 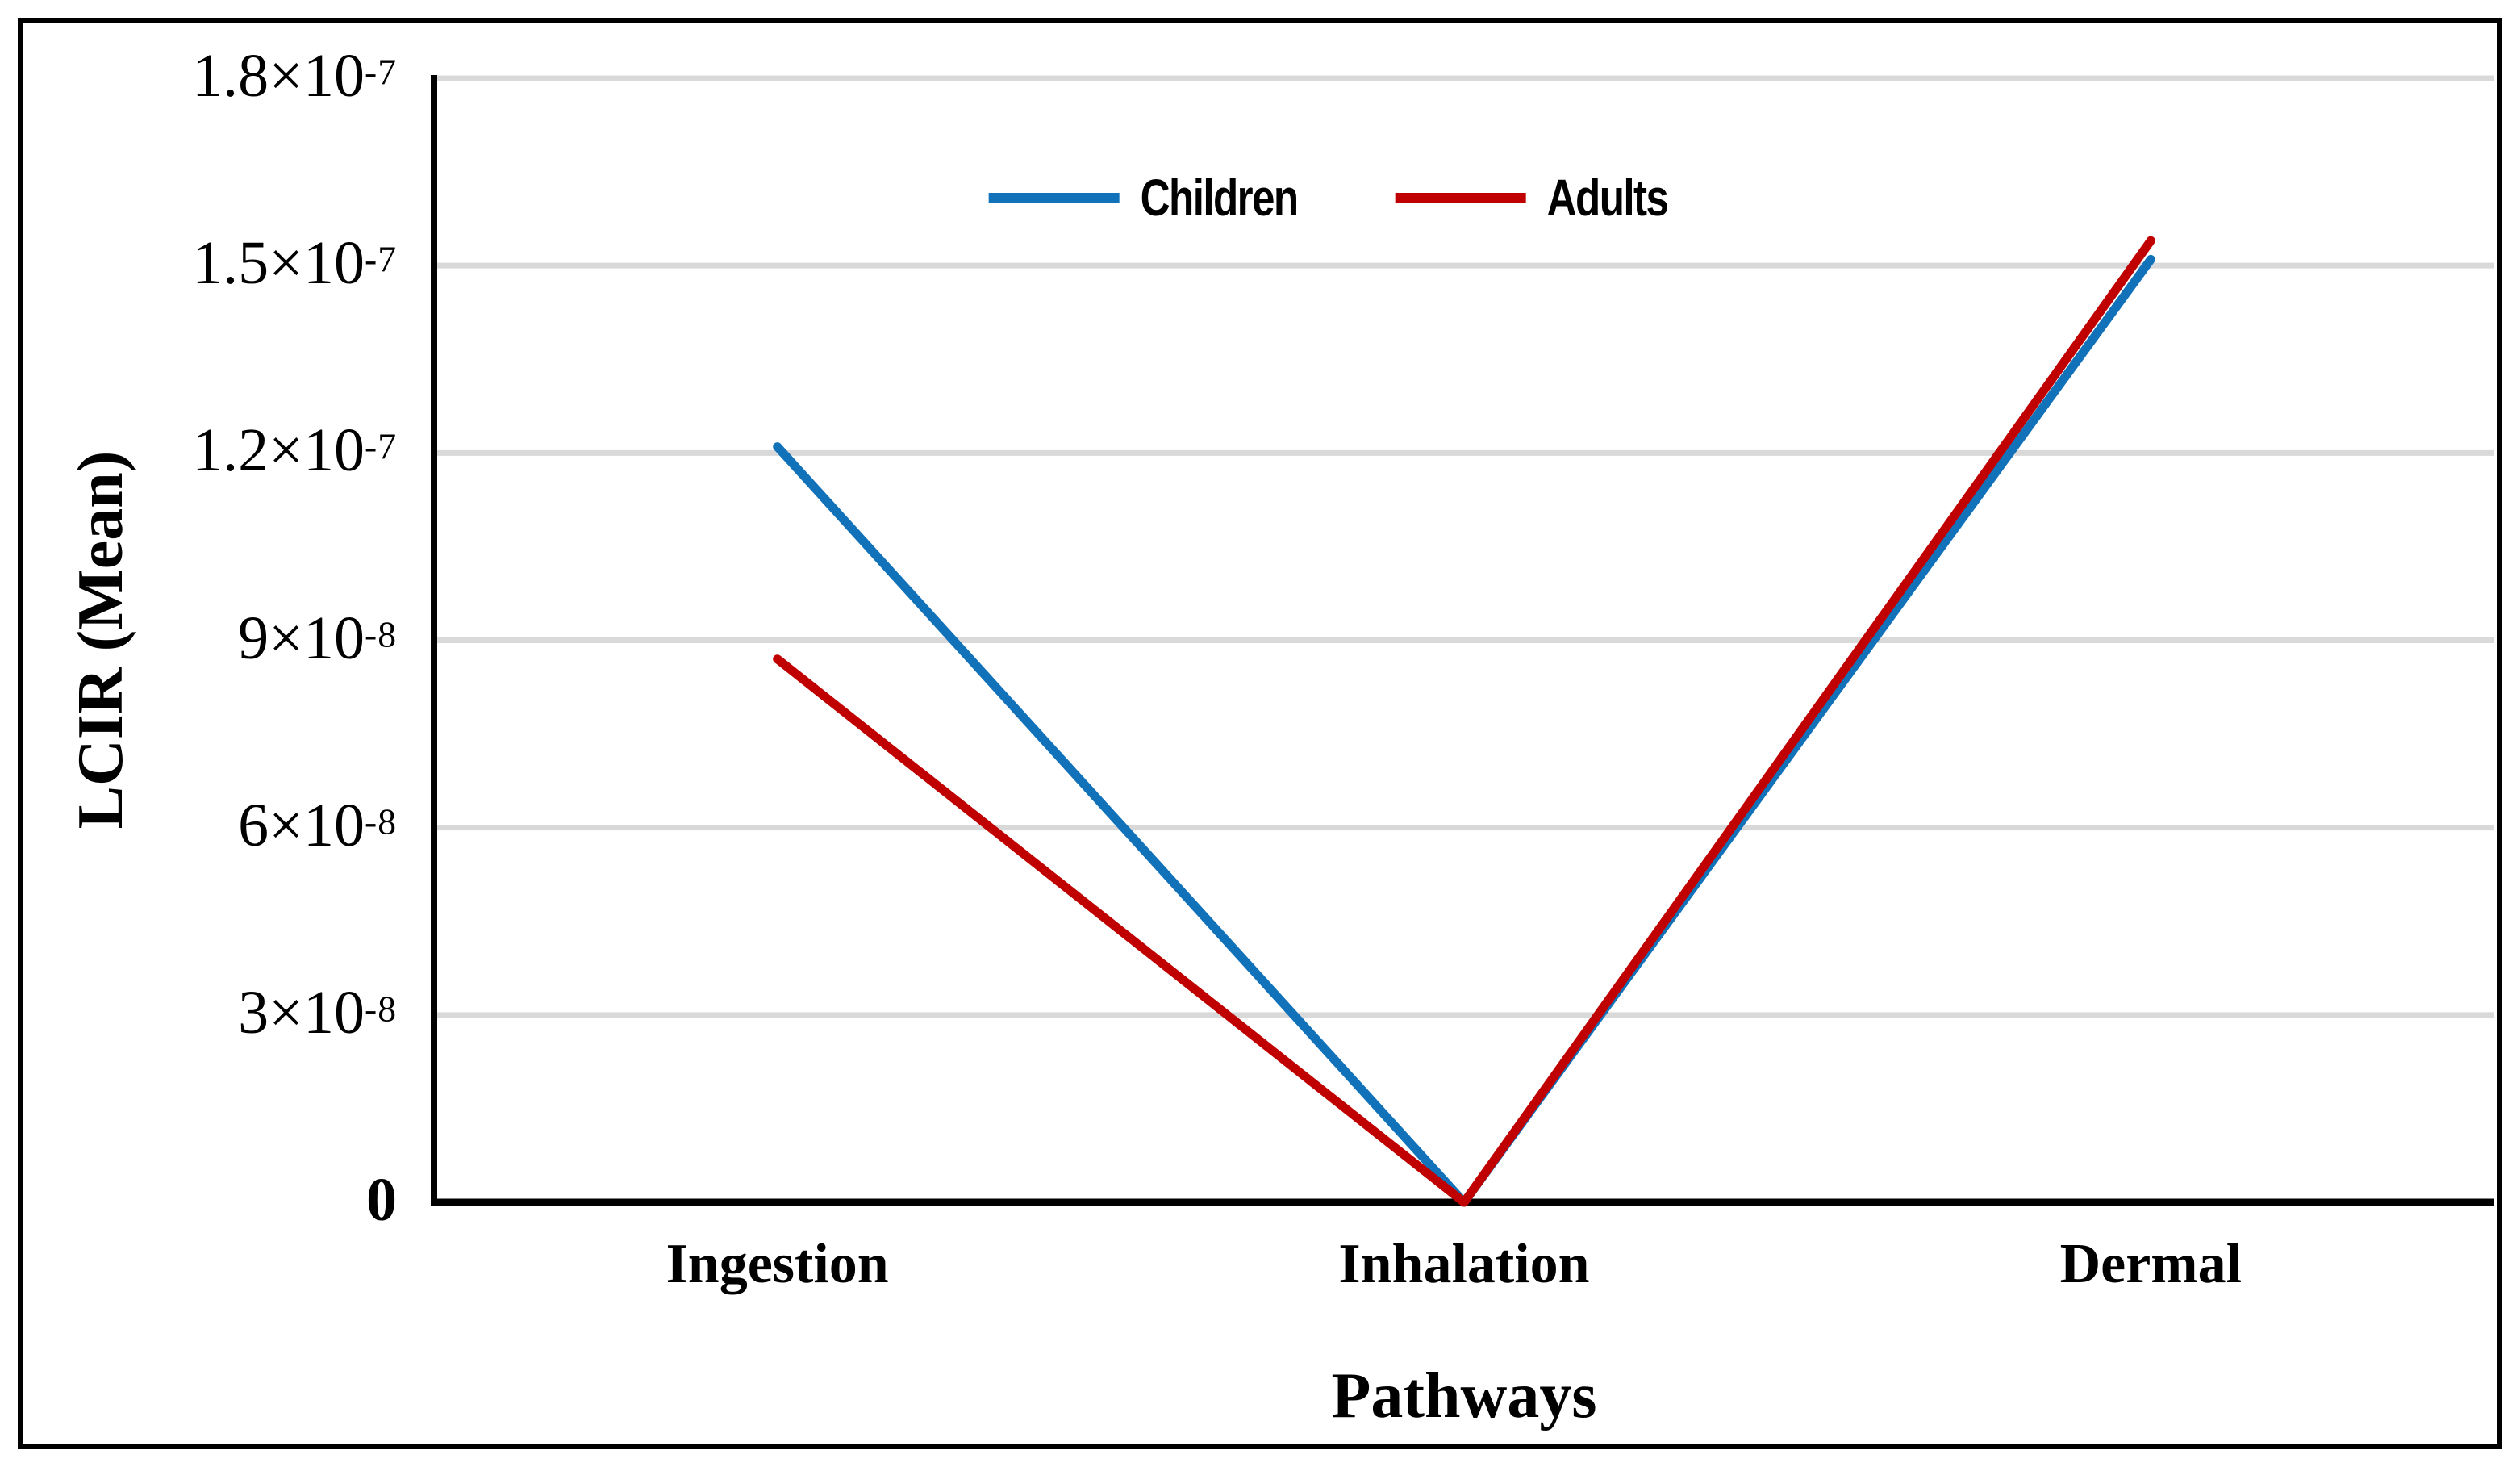 What do you see at coordinates (294, 75) in the screenshot?
I see `y-tick-label: 1.8×10⁻⁷` at bounding box center [294, 75].